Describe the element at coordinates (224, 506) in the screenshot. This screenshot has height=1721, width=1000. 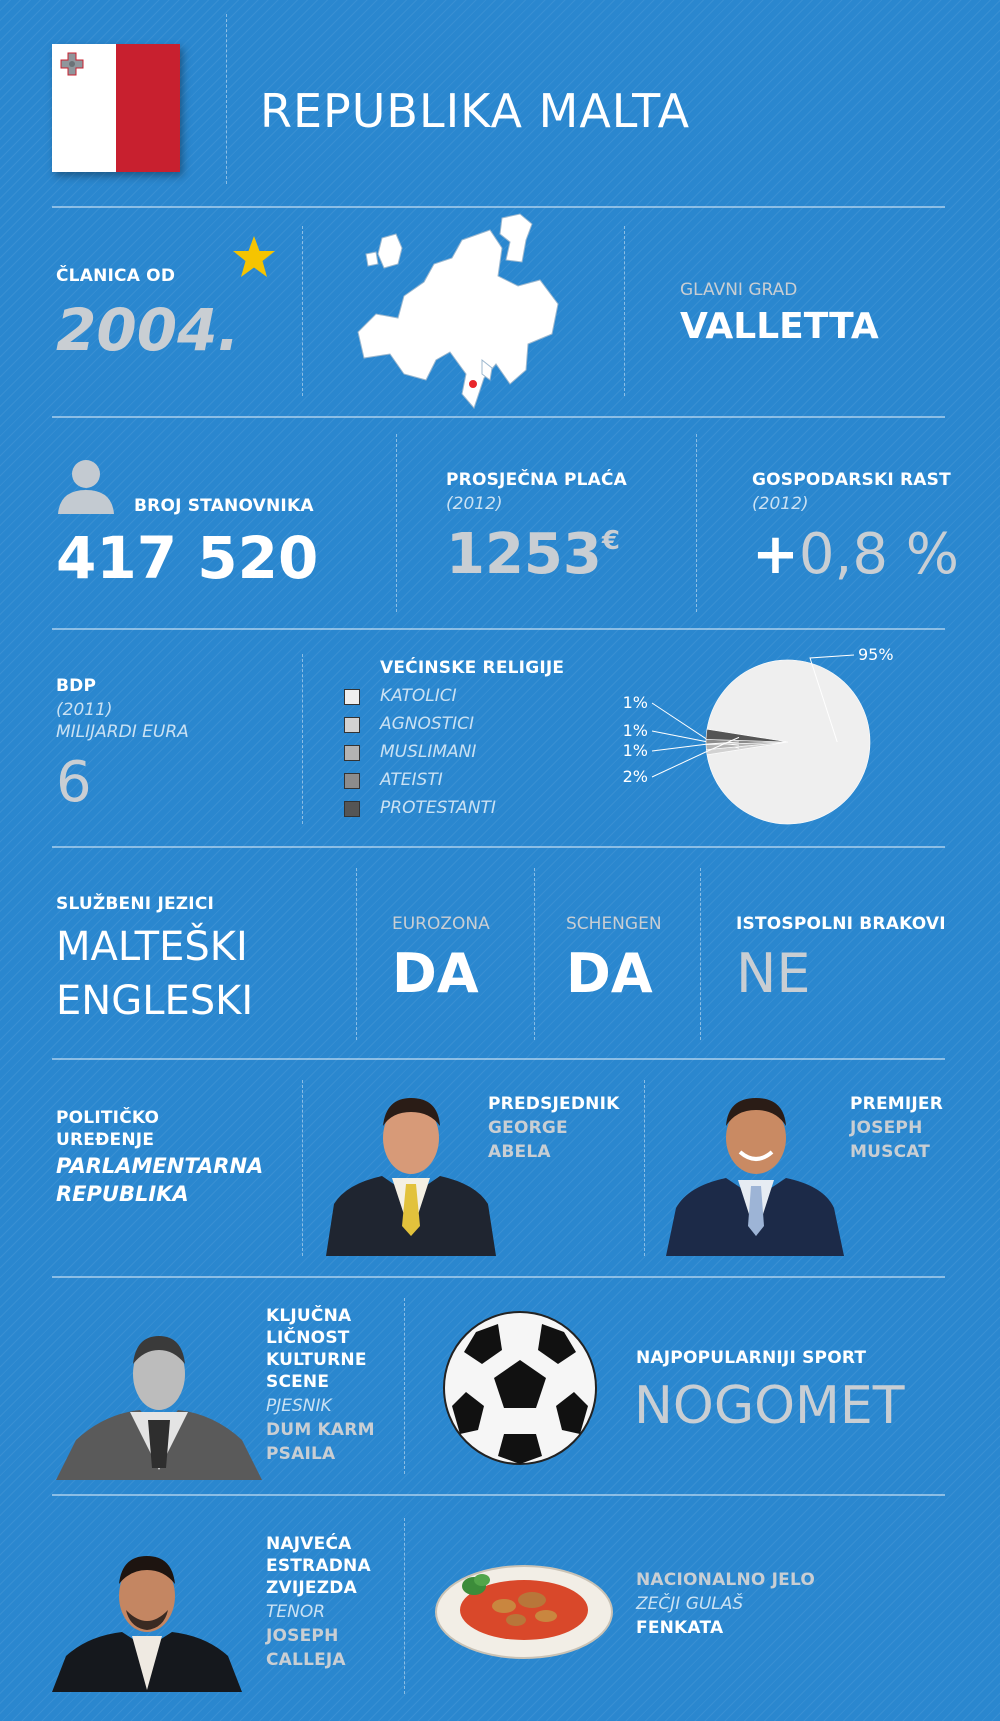
I see `population-label: BROJ STANOVNIKA` at that location.